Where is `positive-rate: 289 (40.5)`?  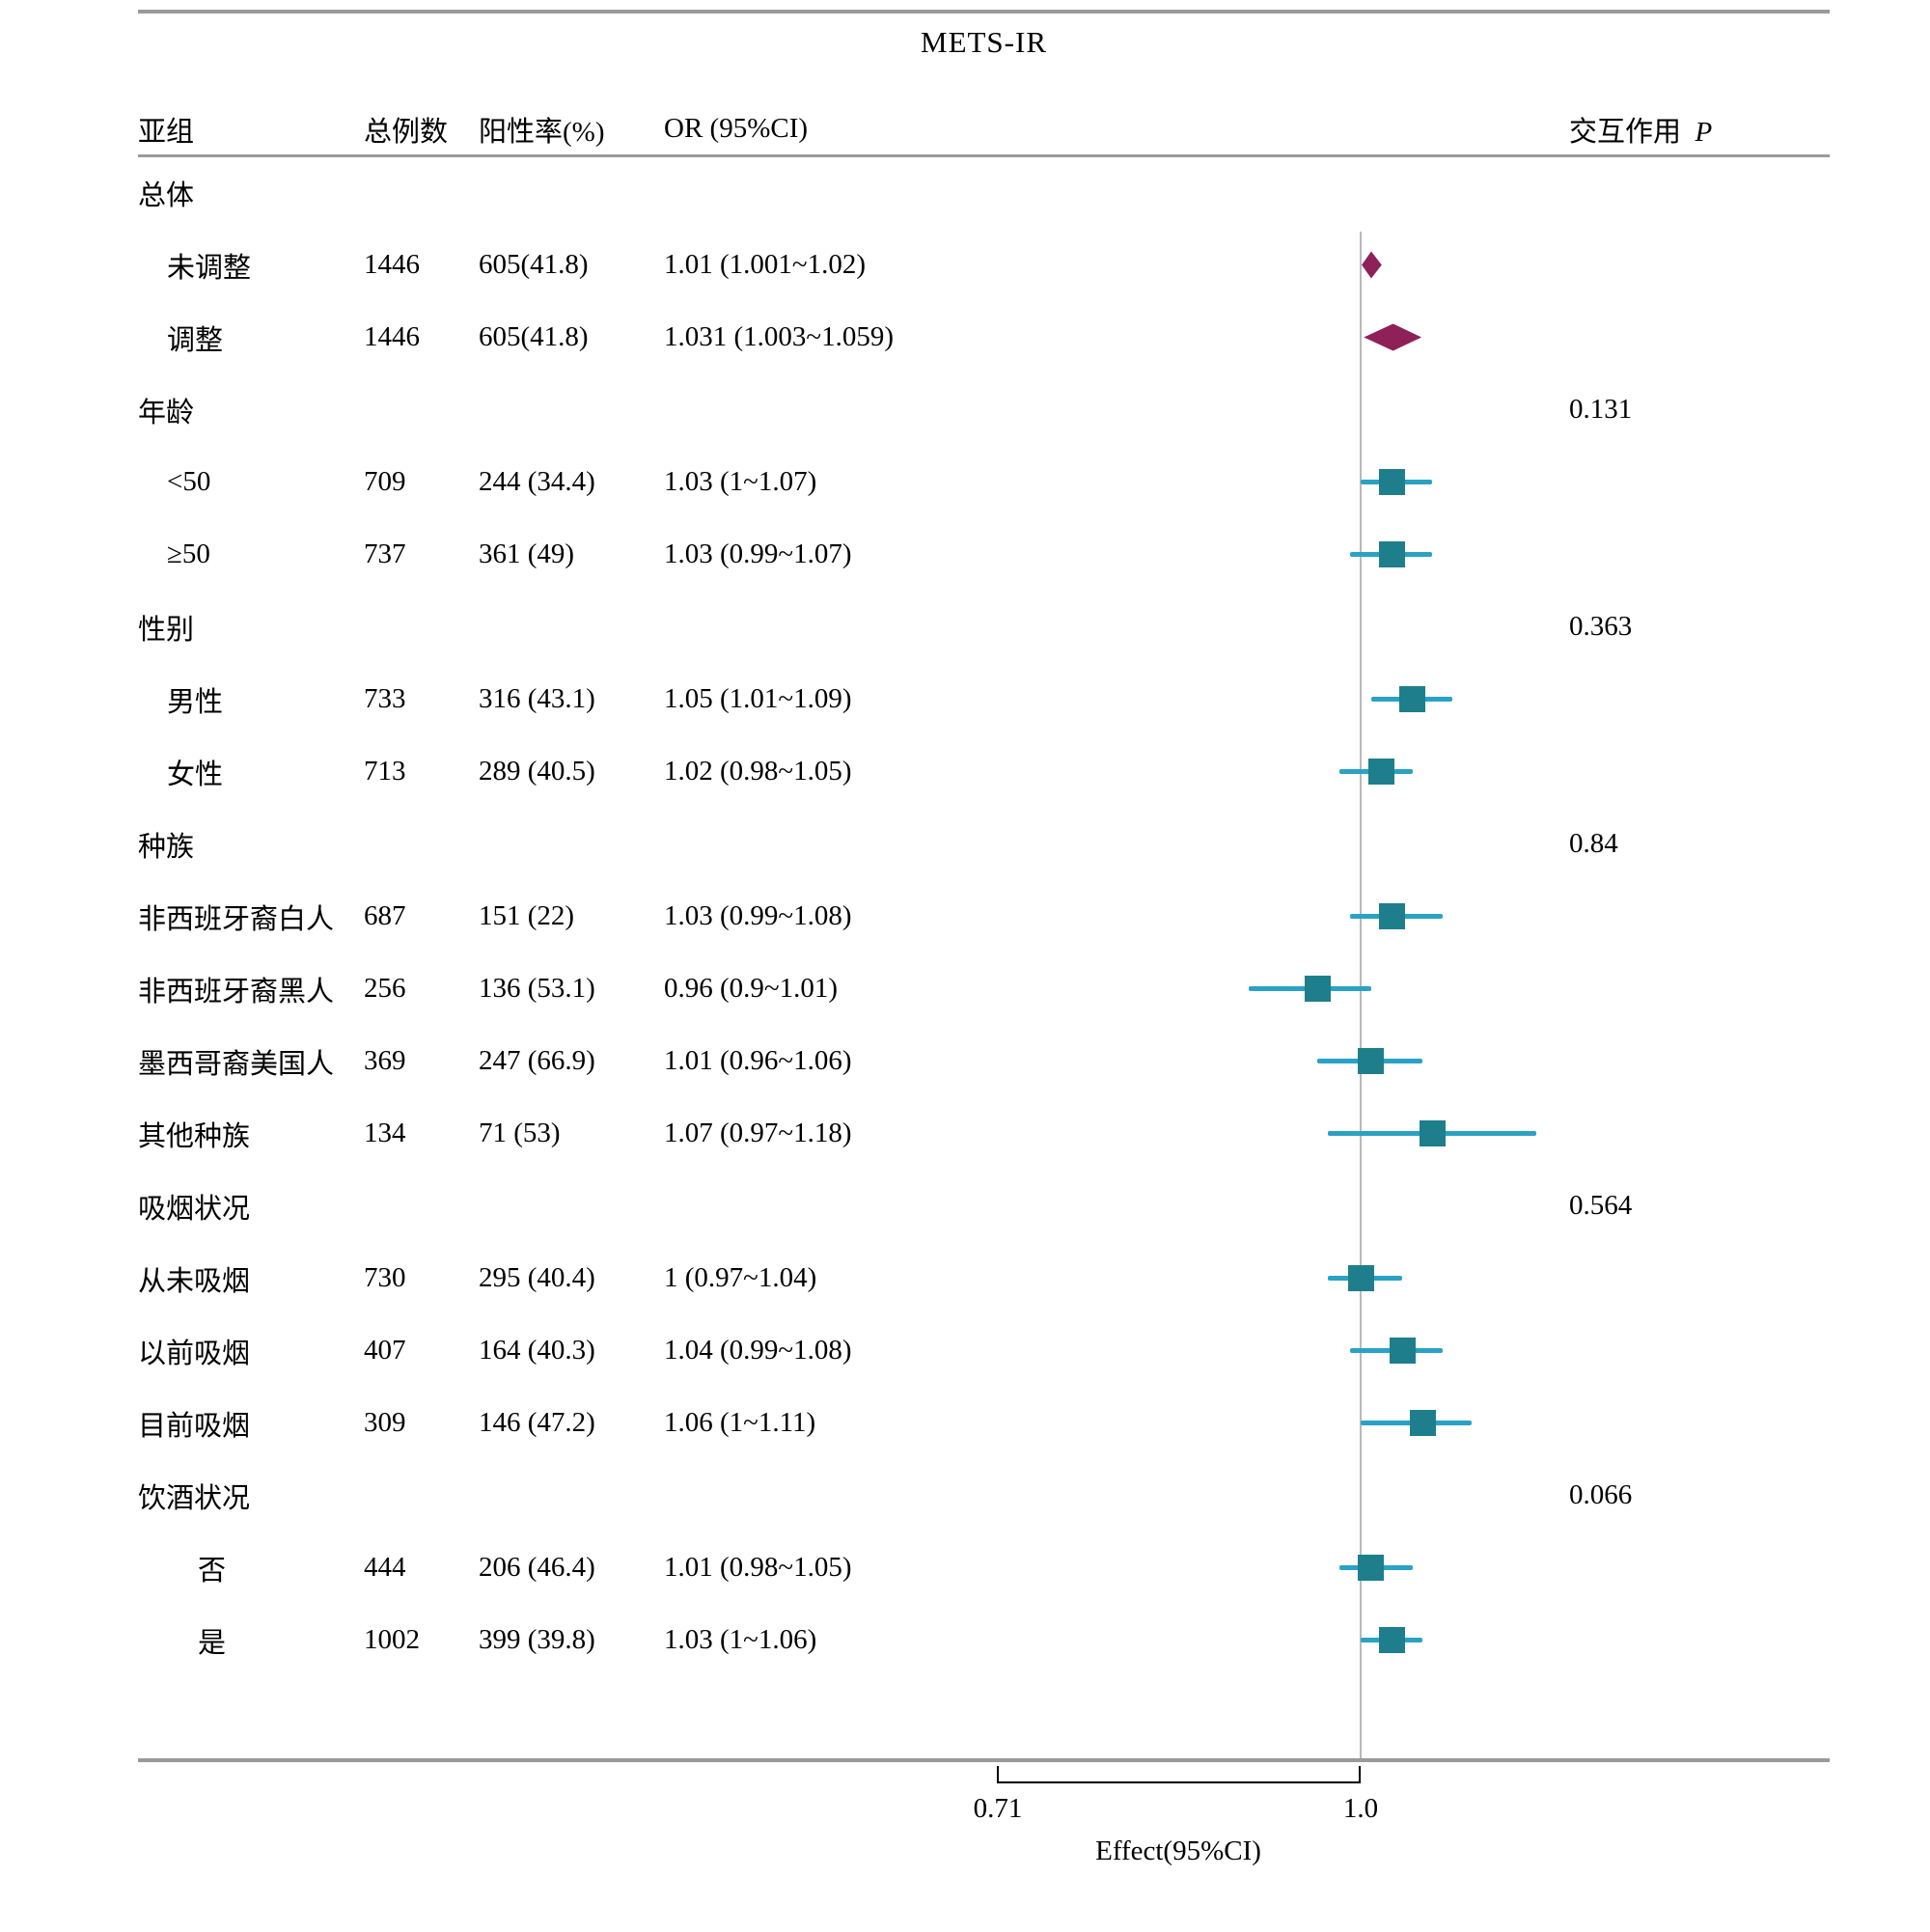 positive-rate: 289 (40.5) is located at coordinates (537, 771).